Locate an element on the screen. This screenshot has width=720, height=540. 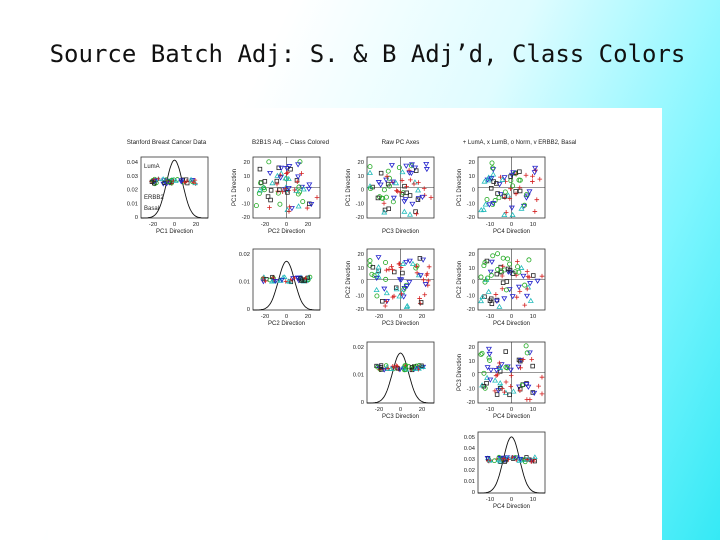
density-curve is located at coordinates (174, 189).